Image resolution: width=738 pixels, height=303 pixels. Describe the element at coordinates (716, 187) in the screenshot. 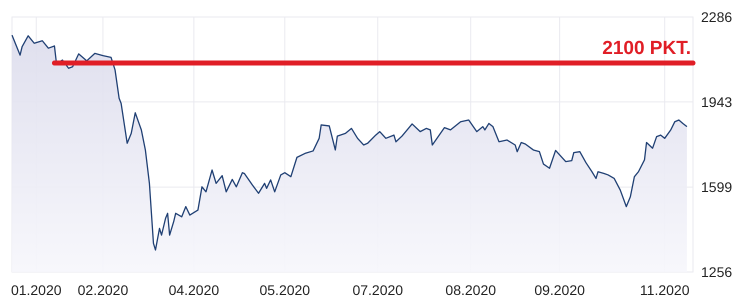

I see `y-tick-label: 1599` at that location.